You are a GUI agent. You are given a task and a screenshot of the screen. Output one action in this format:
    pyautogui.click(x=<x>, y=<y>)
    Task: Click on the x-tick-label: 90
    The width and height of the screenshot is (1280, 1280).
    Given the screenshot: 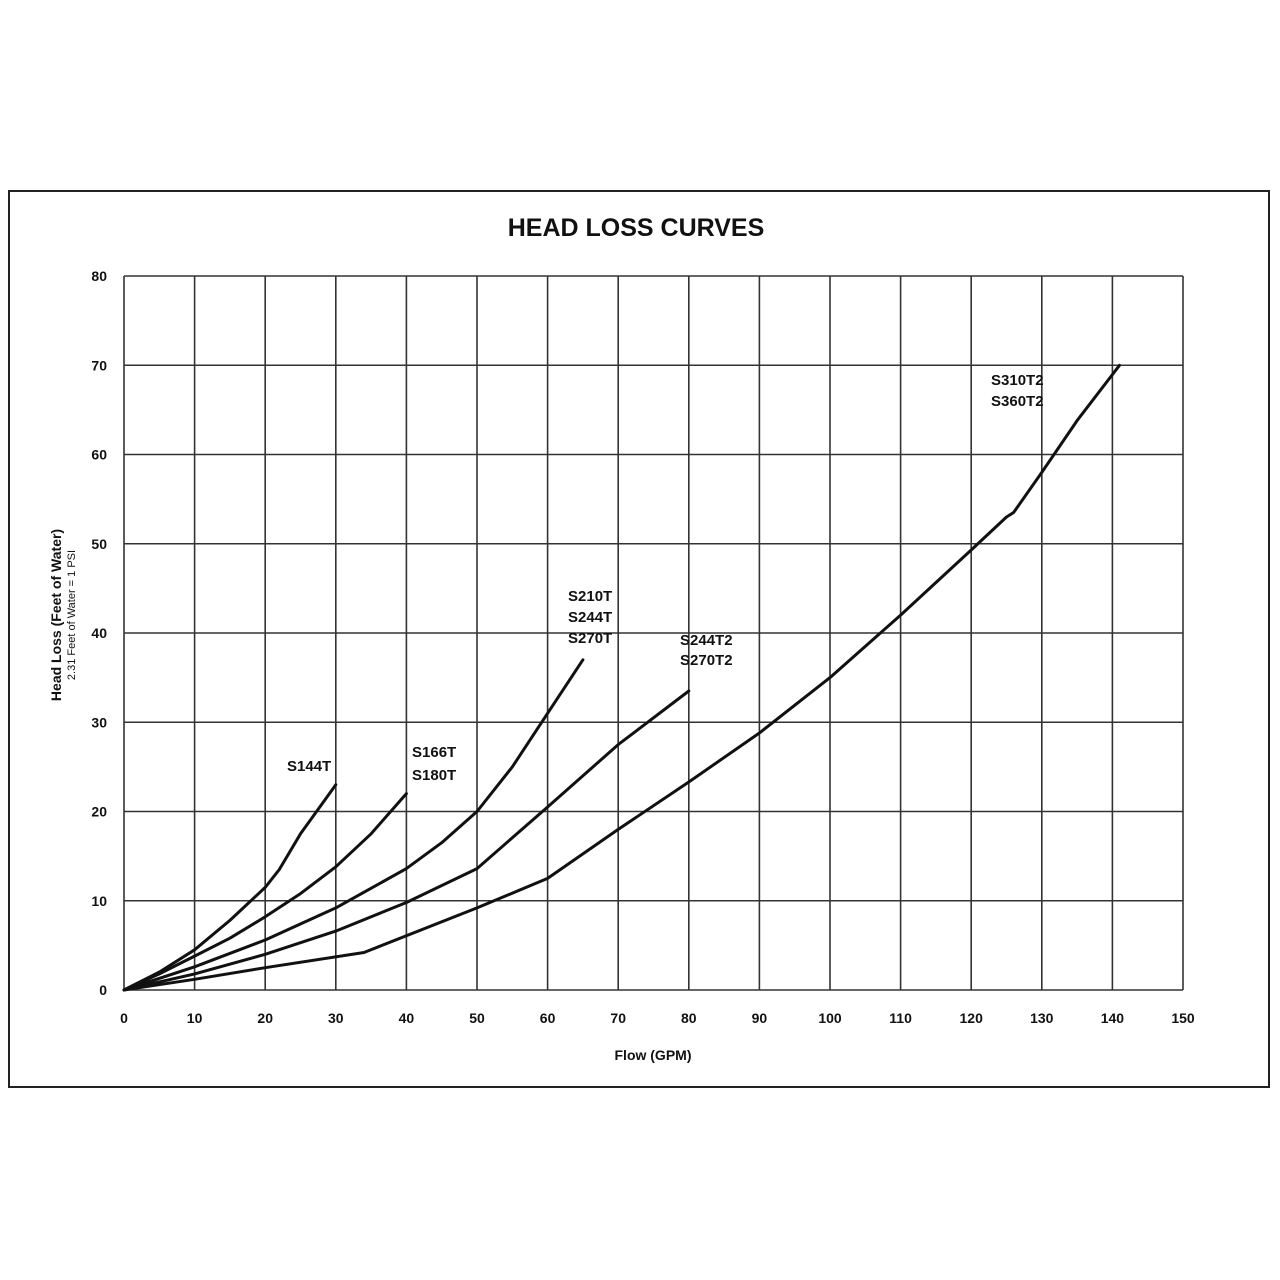 What is the action you would take?
    pyautogui.click(x=760, y=1018)
    